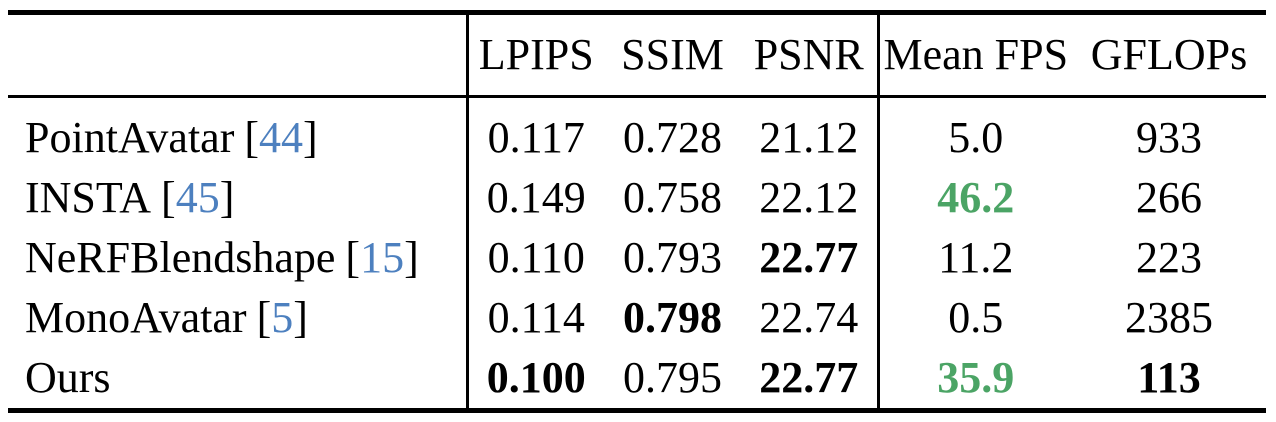 This screenshot has width=1276, height=422. I want to click on mean-fps-value: 5.0, so click(974, 132).